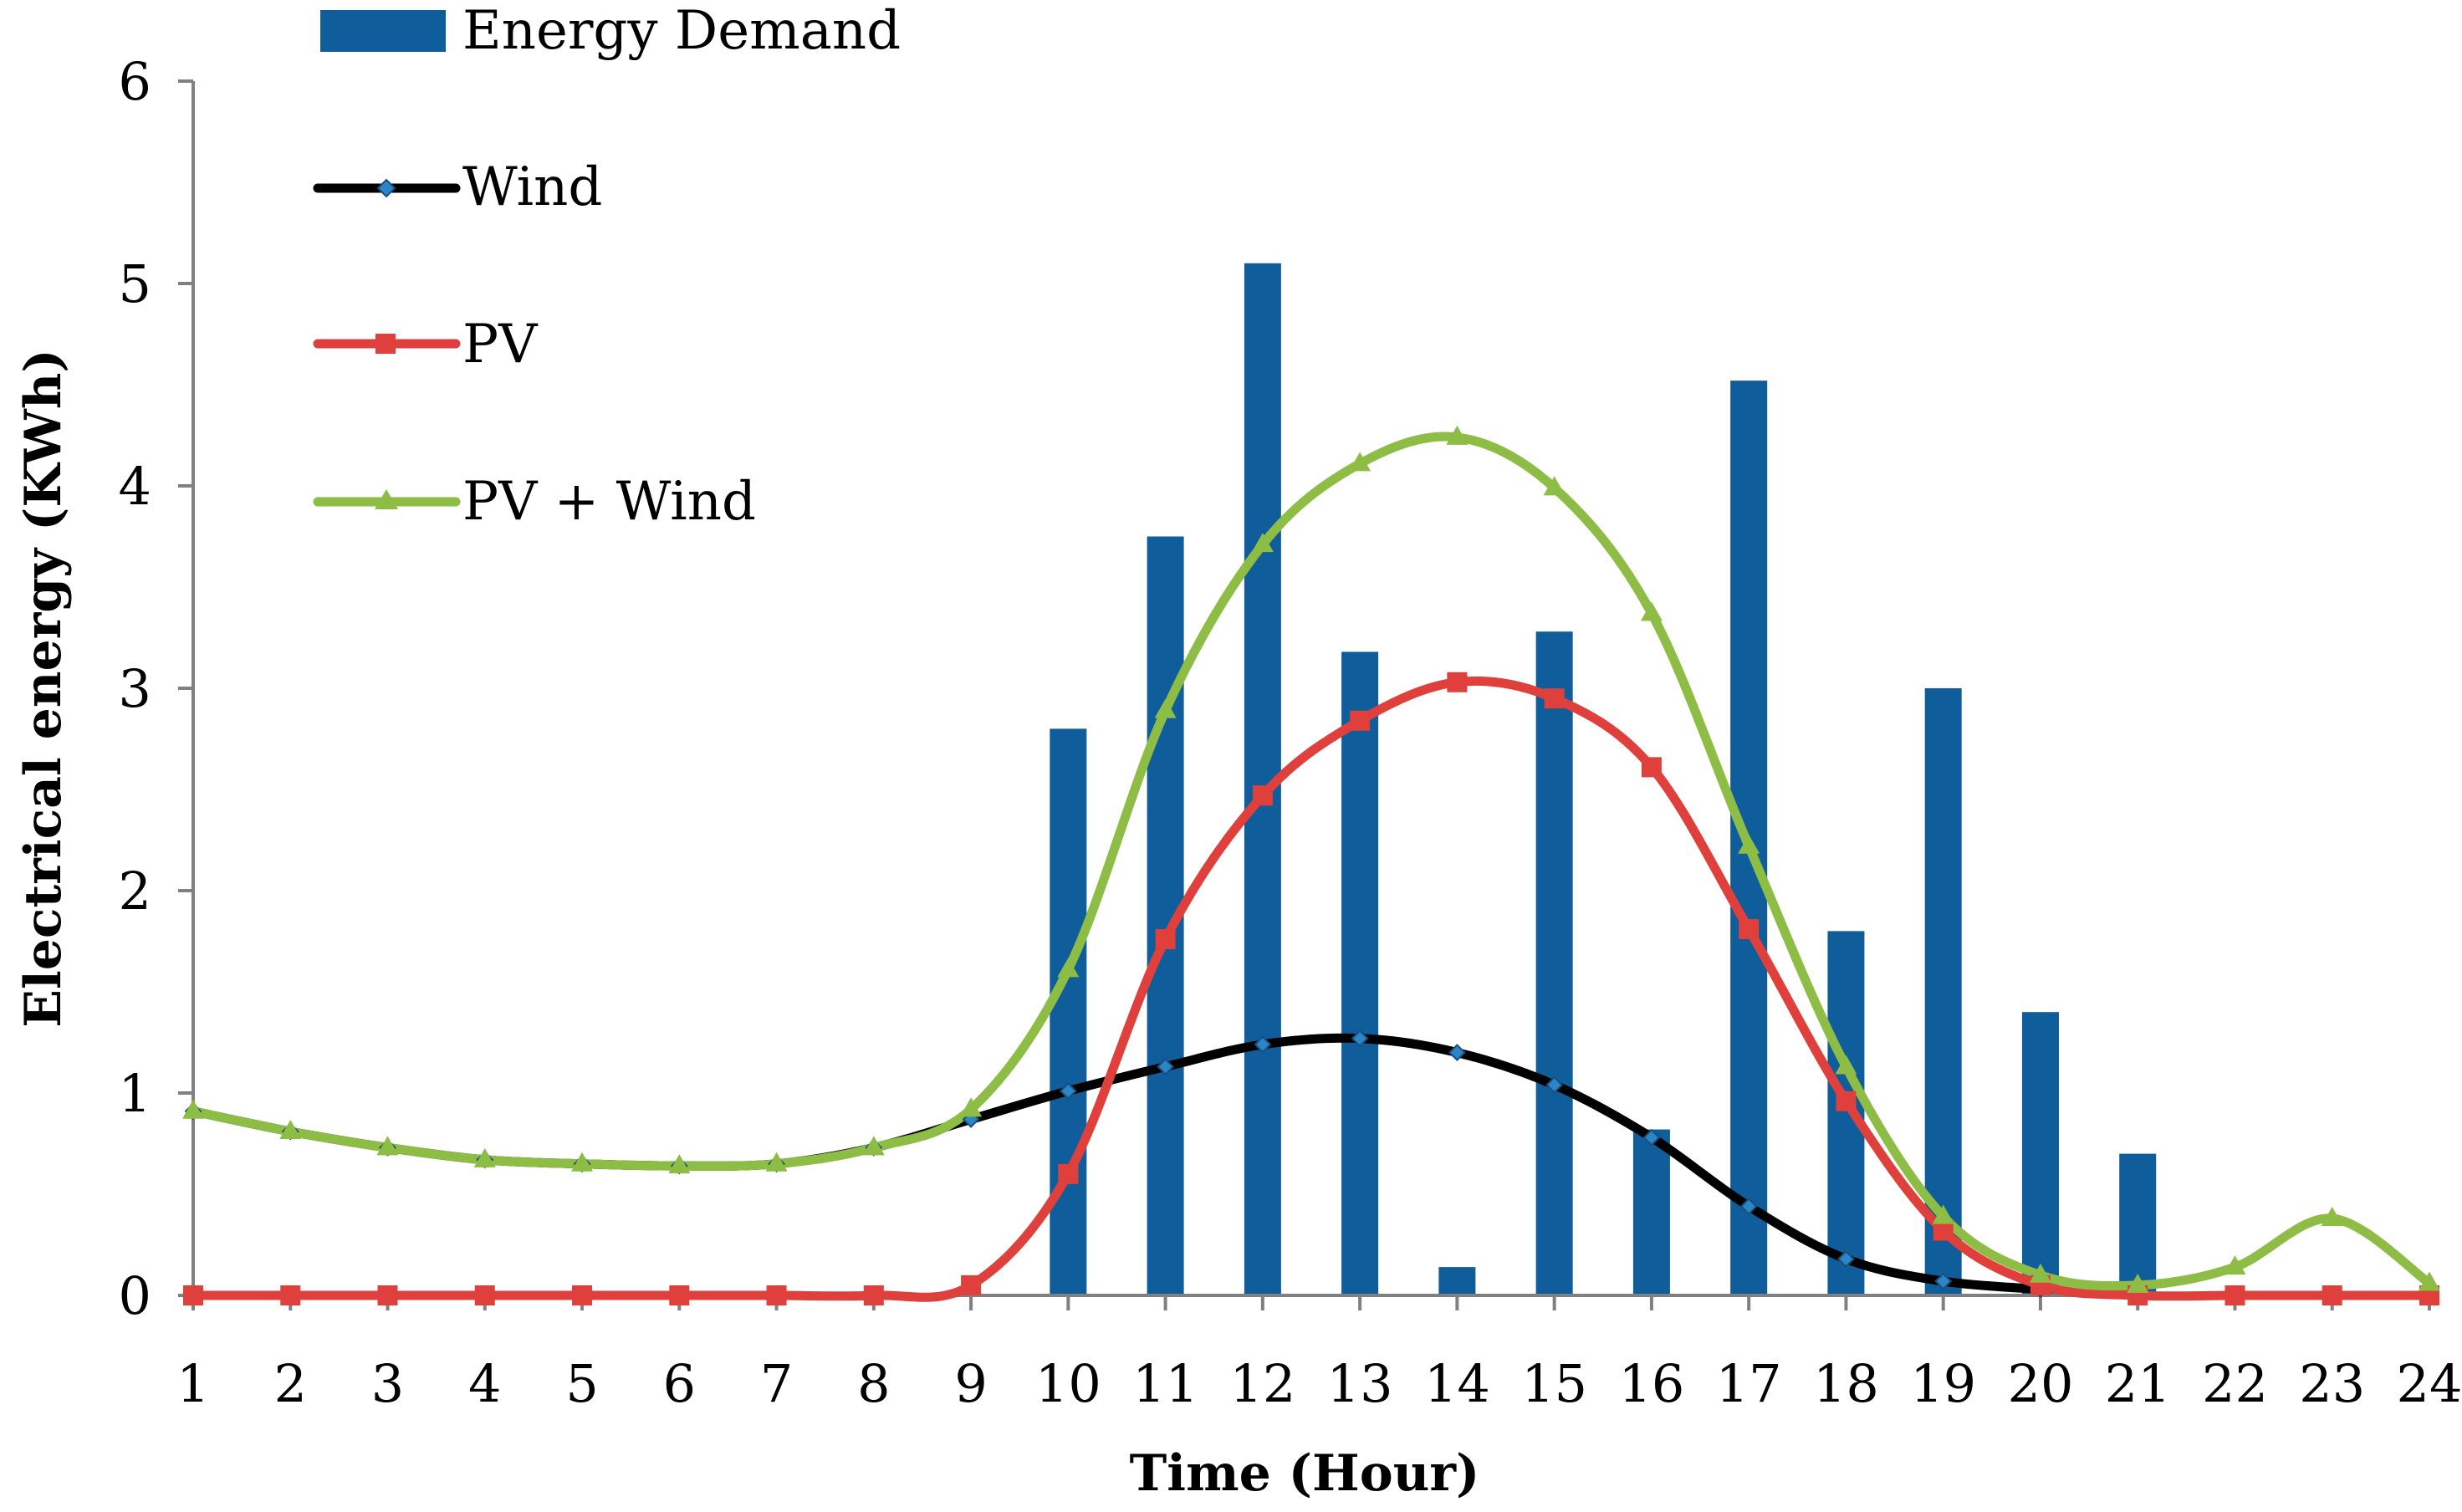 This screenshot has width=2462, height=1512. What do you see at coordinates (2332, 1383) in the screenshot?
I see `x-tick-label: 23` at bounding box center [2332, 1383].